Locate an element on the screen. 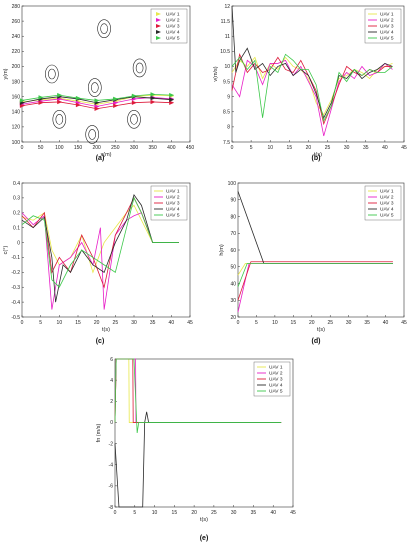  y-tick-label: 8 is located at coordinates (228, 128).